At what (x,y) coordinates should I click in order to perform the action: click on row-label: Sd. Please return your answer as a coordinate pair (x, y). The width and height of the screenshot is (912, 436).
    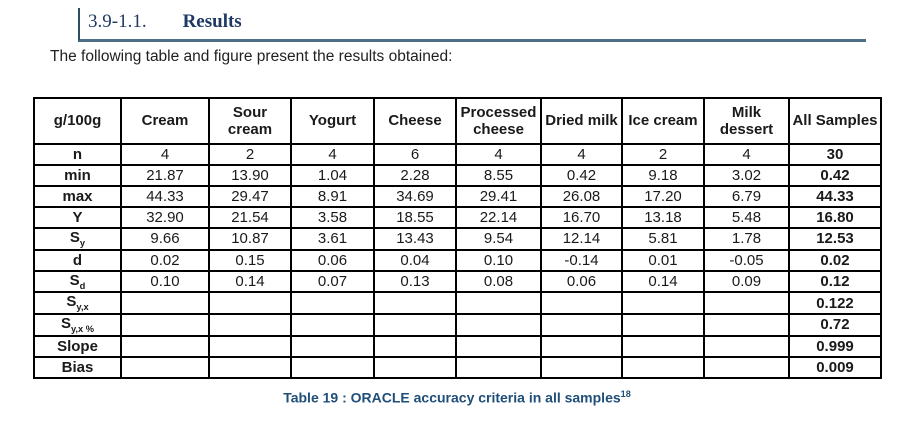
    Looking at the image, I should click on (77, 281).